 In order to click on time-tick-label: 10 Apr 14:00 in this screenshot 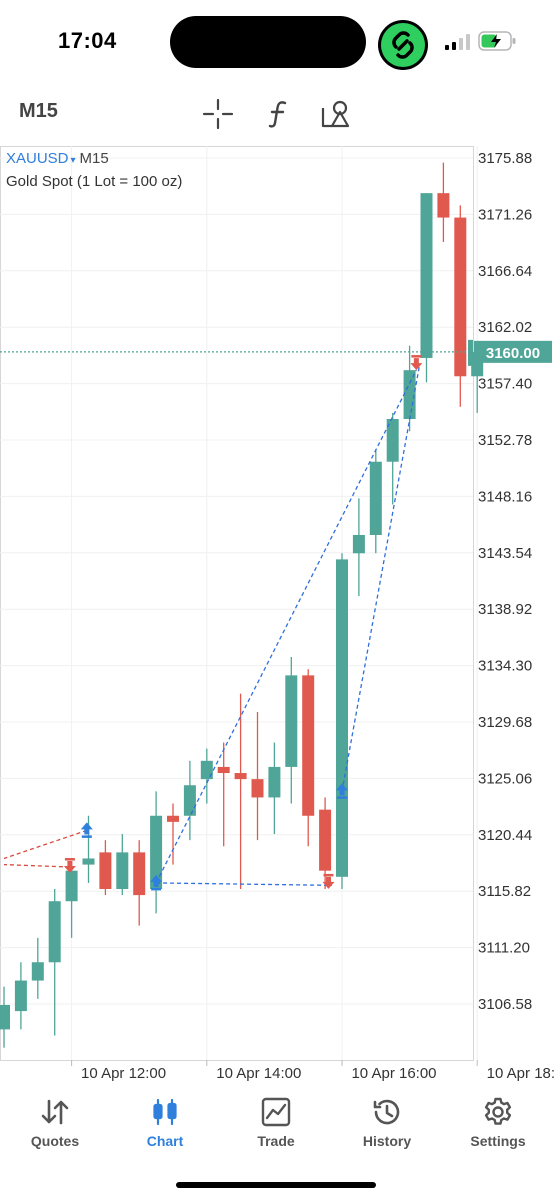, I will do `click(258, 1073)`.